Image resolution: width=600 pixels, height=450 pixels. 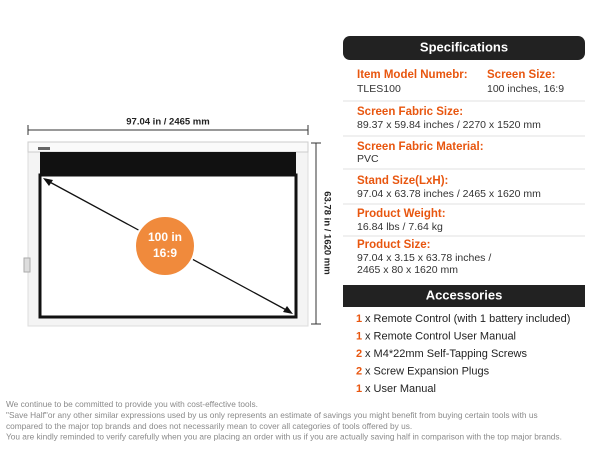 I want to click on width-label: 97.04 in / 2465 mm, so click(x=167, y=122).